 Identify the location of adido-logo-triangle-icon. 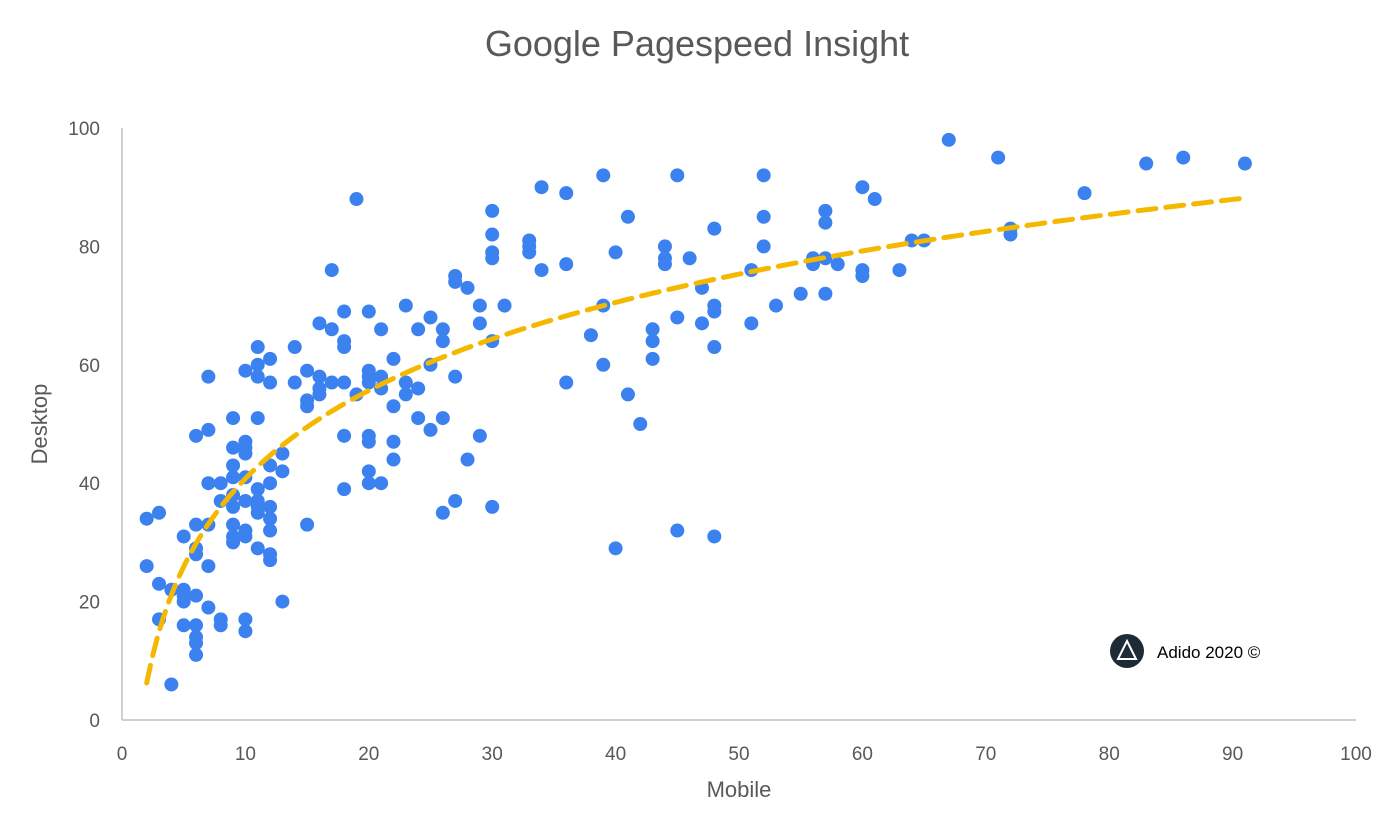
(1127, 649).